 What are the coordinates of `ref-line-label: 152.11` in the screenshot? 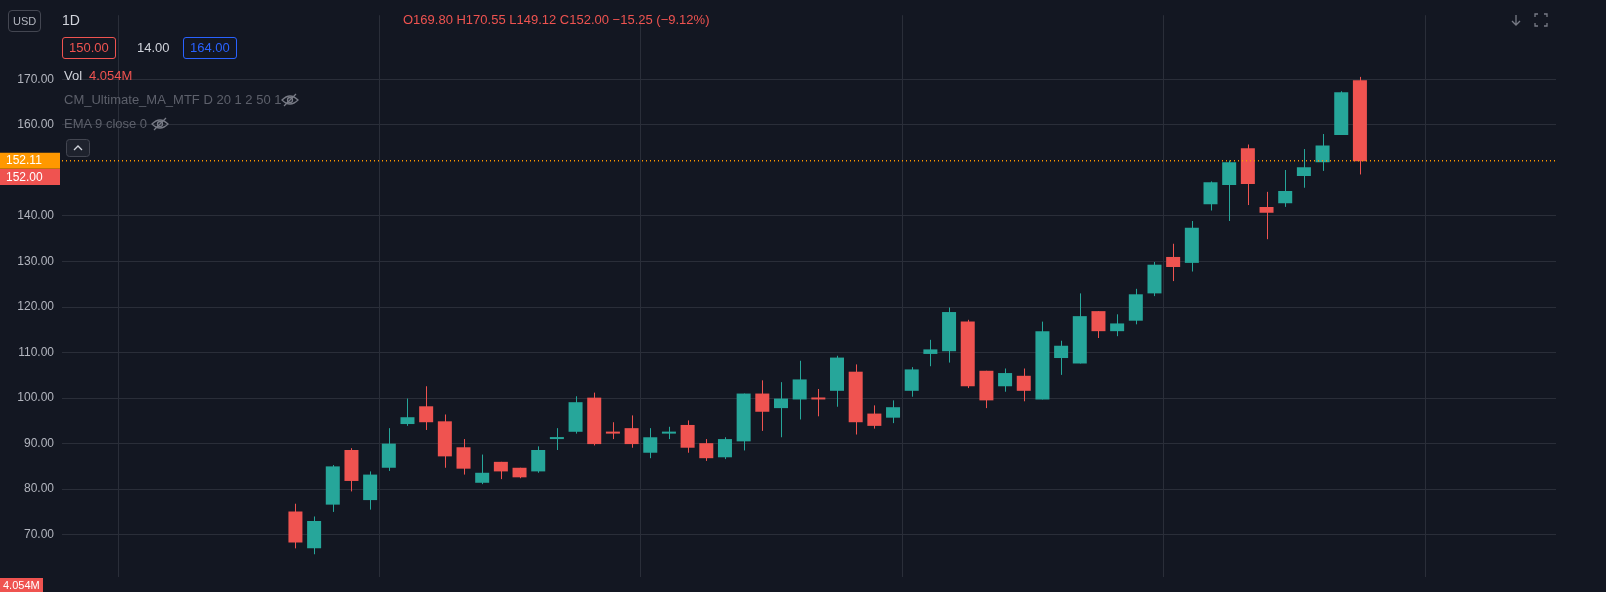 It's located at (24, 160).